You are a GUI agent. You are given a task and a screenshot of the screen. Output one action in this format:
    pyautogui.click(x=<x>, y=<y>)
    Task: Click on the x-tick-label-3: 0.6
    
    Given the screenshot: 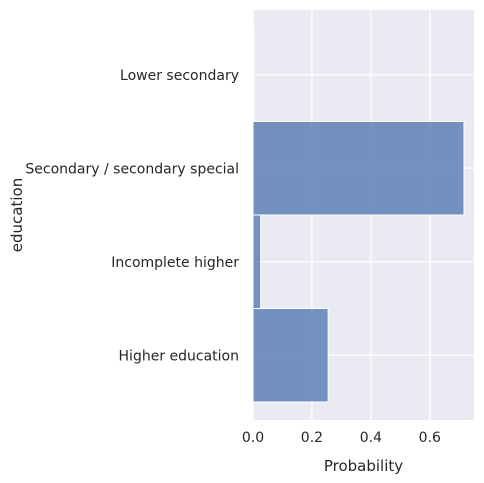 What is the action you would take?
    pyautogui.click(x=430, y=438)
    